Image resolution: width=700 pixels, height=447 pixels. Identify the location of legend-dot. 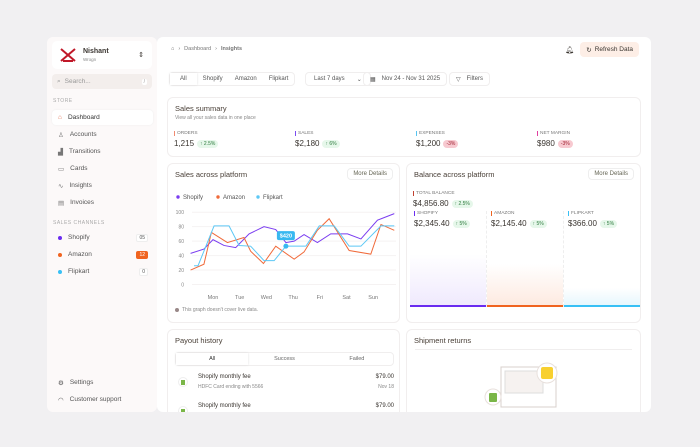
(218, 197).